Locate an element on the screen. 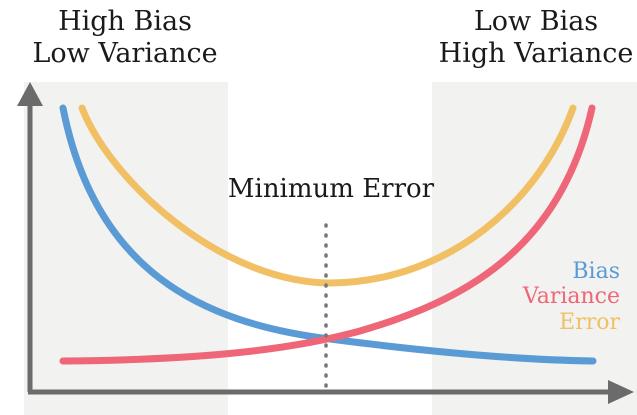 The width and height of the screenshot is (637, 415). minimum-error-label: Minimum Error is located at coordinates (331, 189).